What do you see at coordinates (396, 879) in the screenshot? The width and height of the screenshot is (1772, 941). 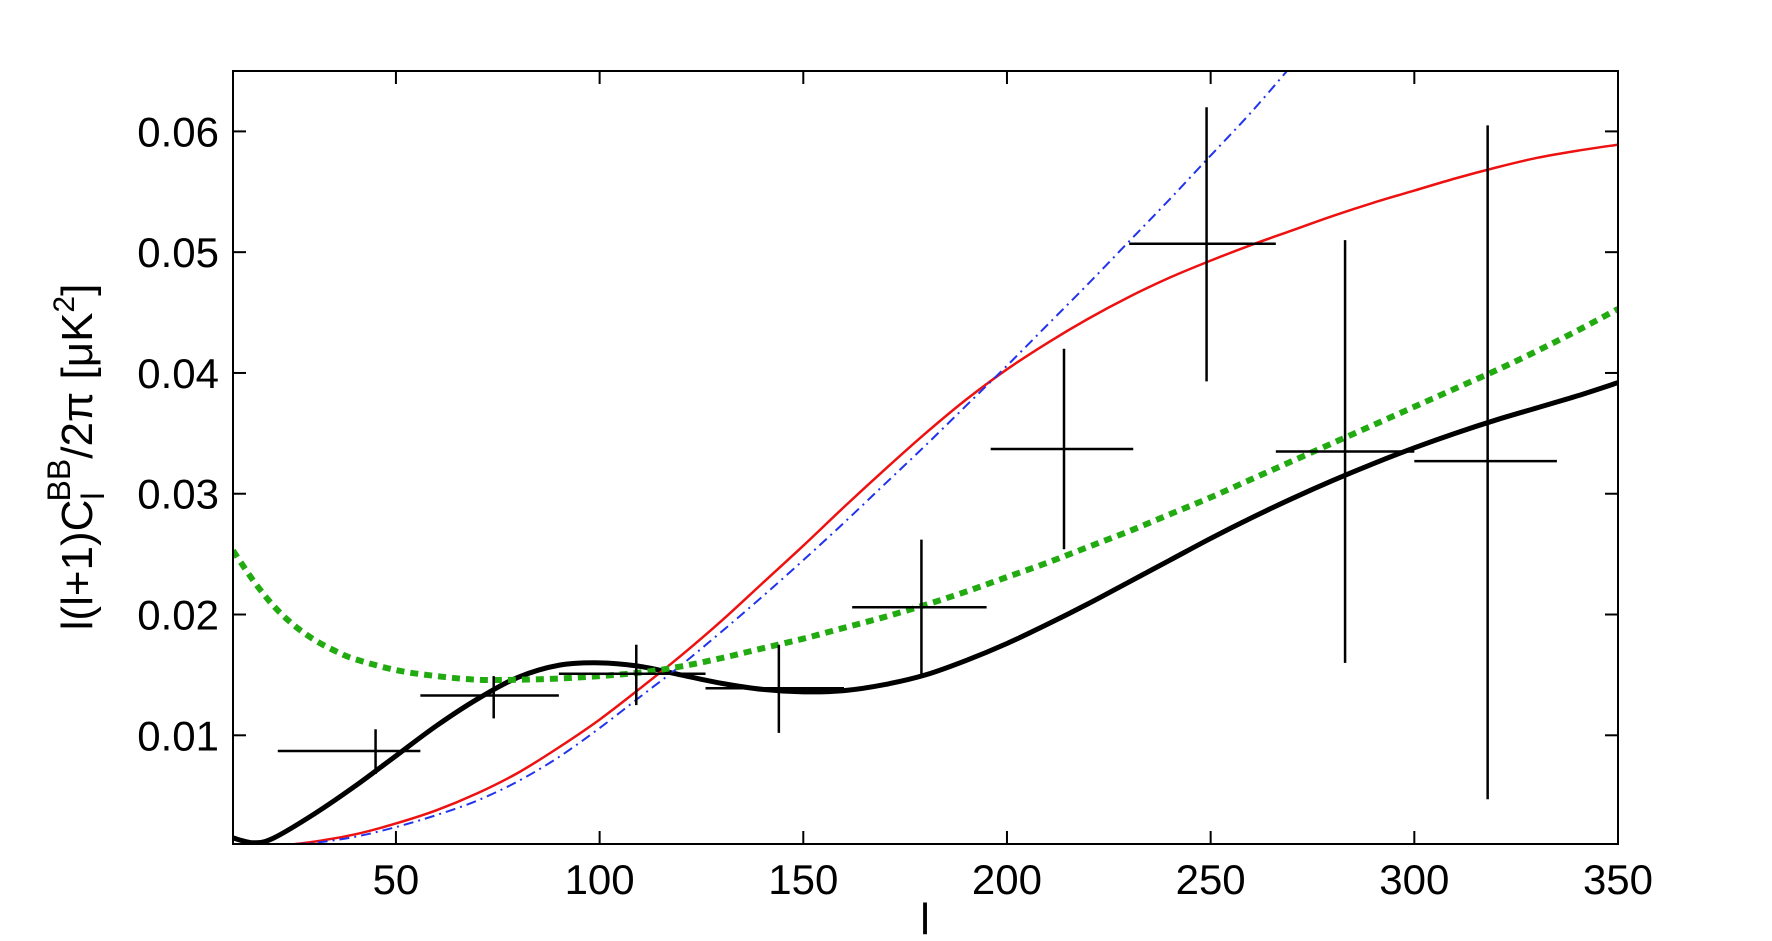 I see `x-tick-label: 50` at bounding box center [396, 879].